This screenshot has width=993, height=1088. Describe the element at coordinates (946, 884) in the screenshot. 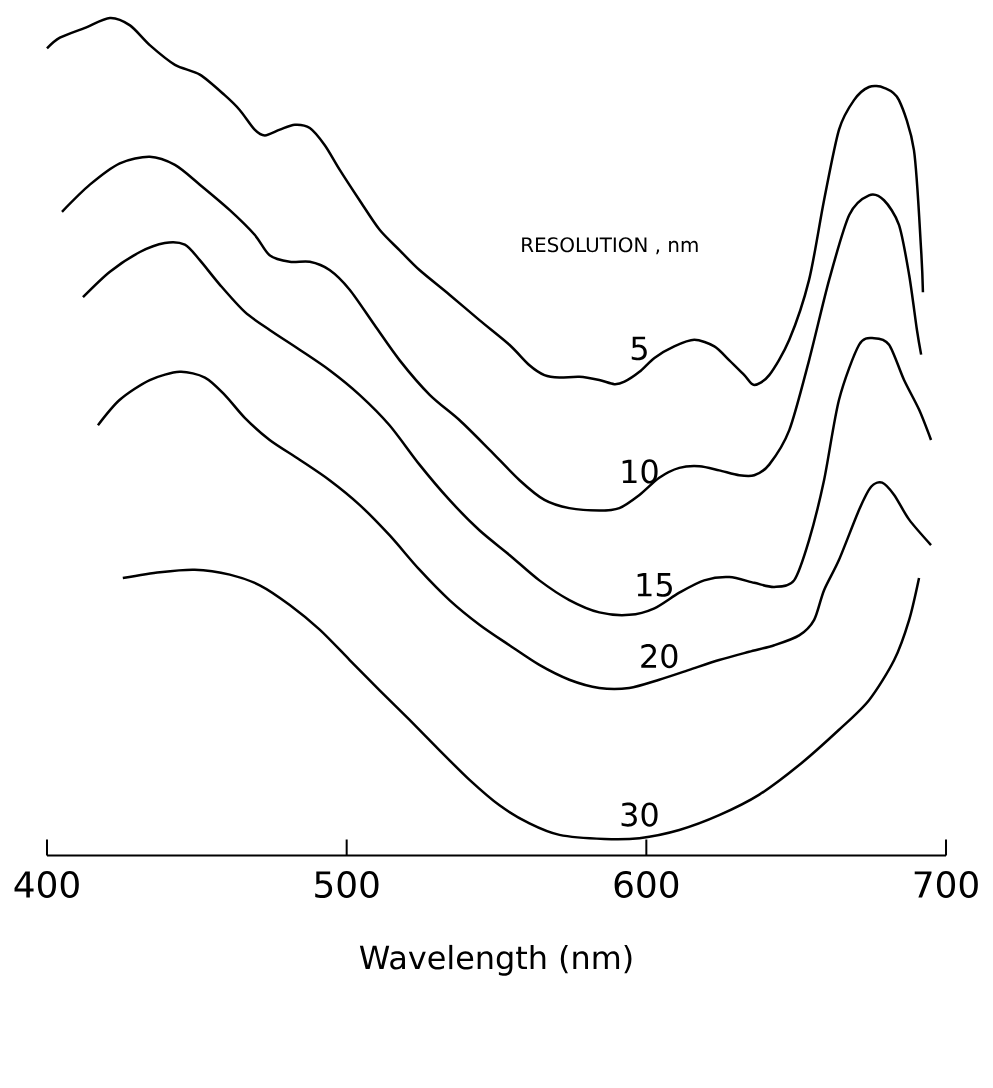

I see `x-tick-label: 700` at that location.